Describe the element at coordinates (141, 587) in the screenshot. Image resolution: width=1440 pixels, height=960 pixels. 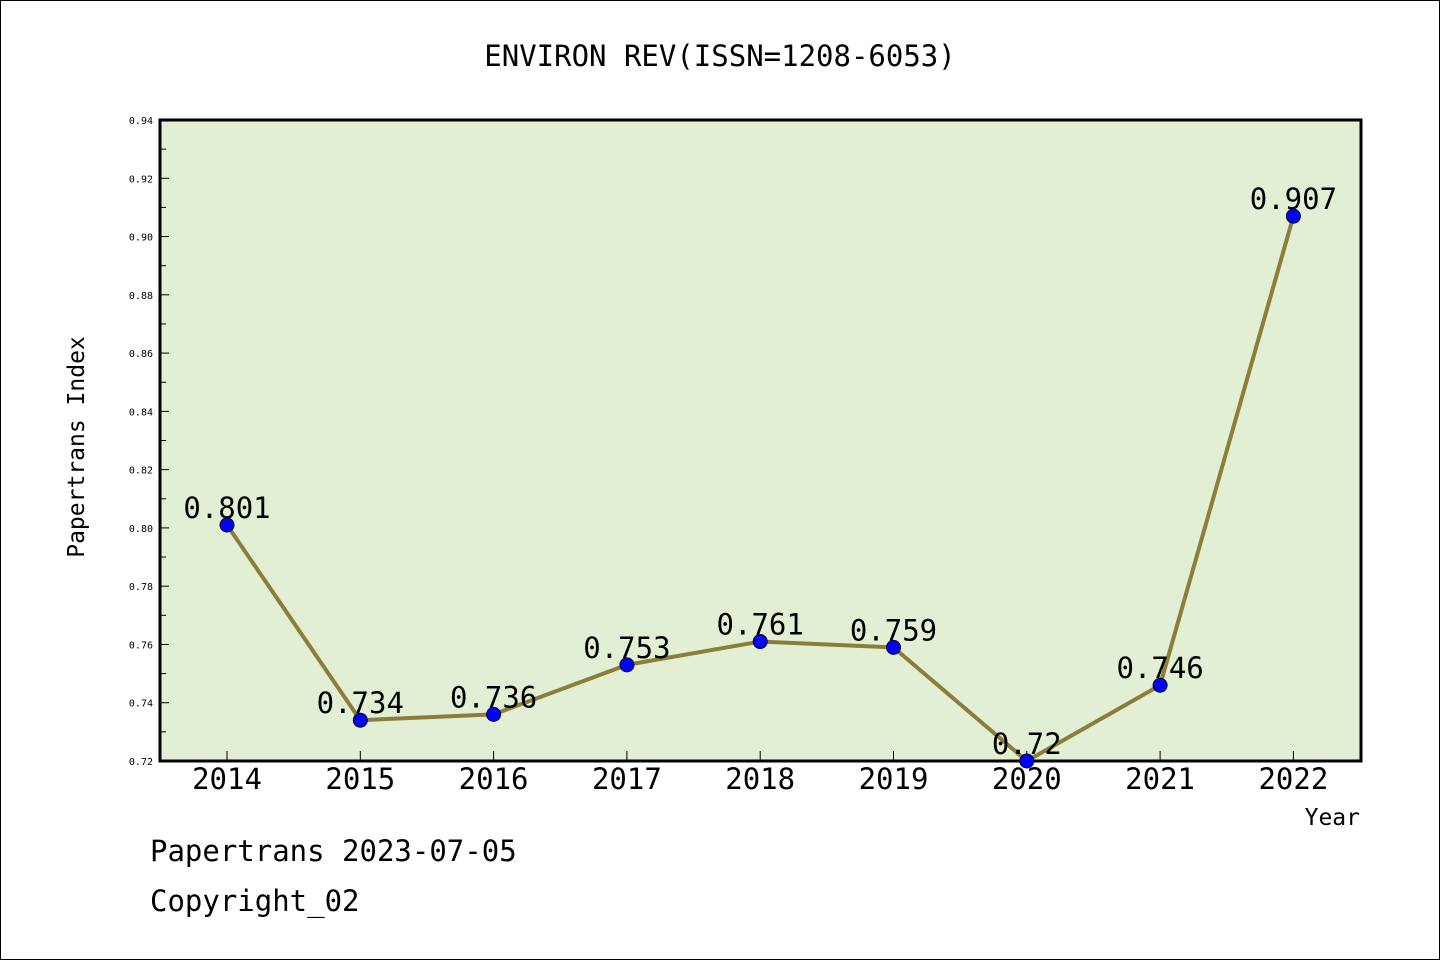
I see `y-tick-label: 0.78` at that location.